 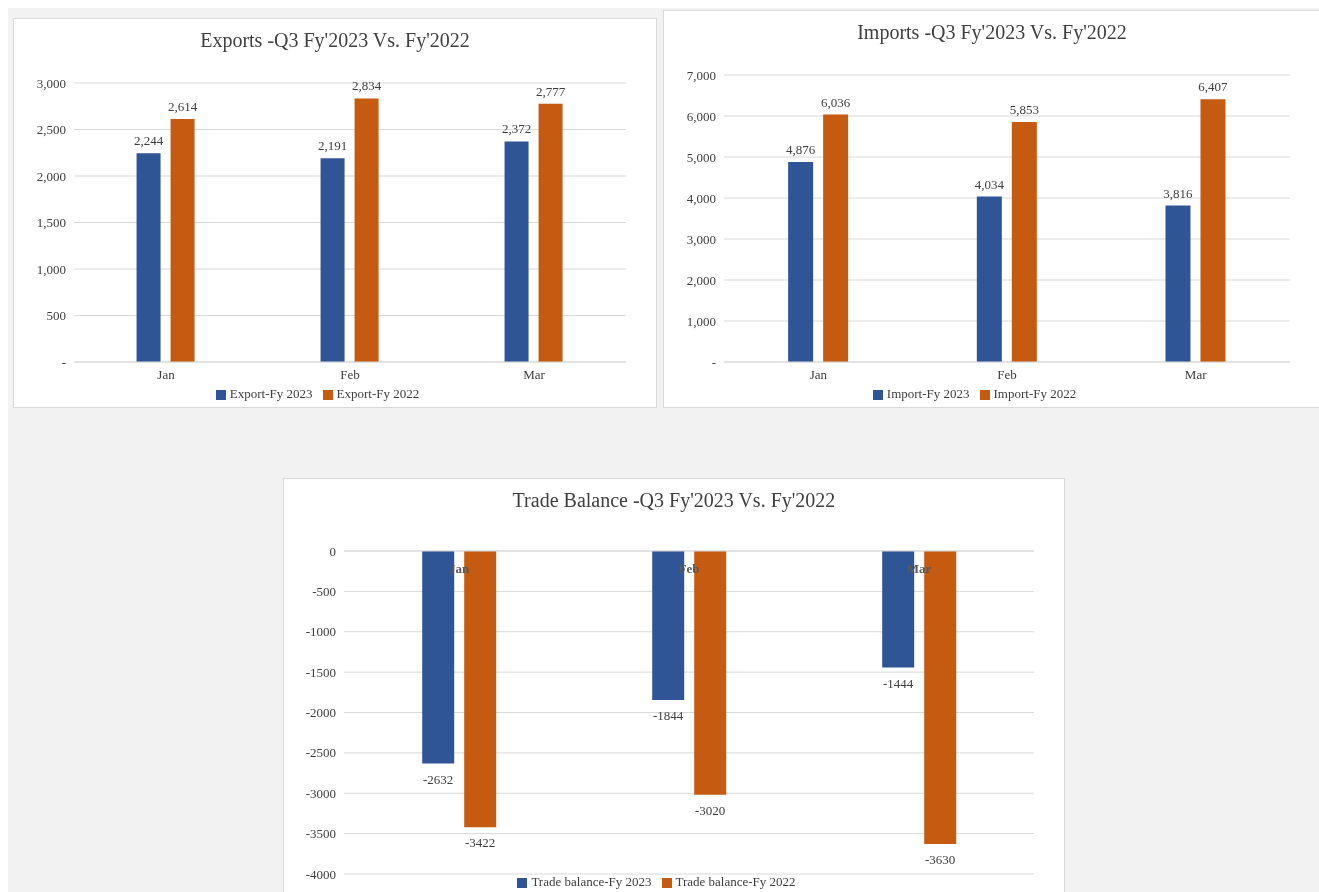 What do you see at coordinates (735, 881) in the screenshot?
I see `legend-label: Trade balance-Fy 2022` at bounding box center [735, 881].